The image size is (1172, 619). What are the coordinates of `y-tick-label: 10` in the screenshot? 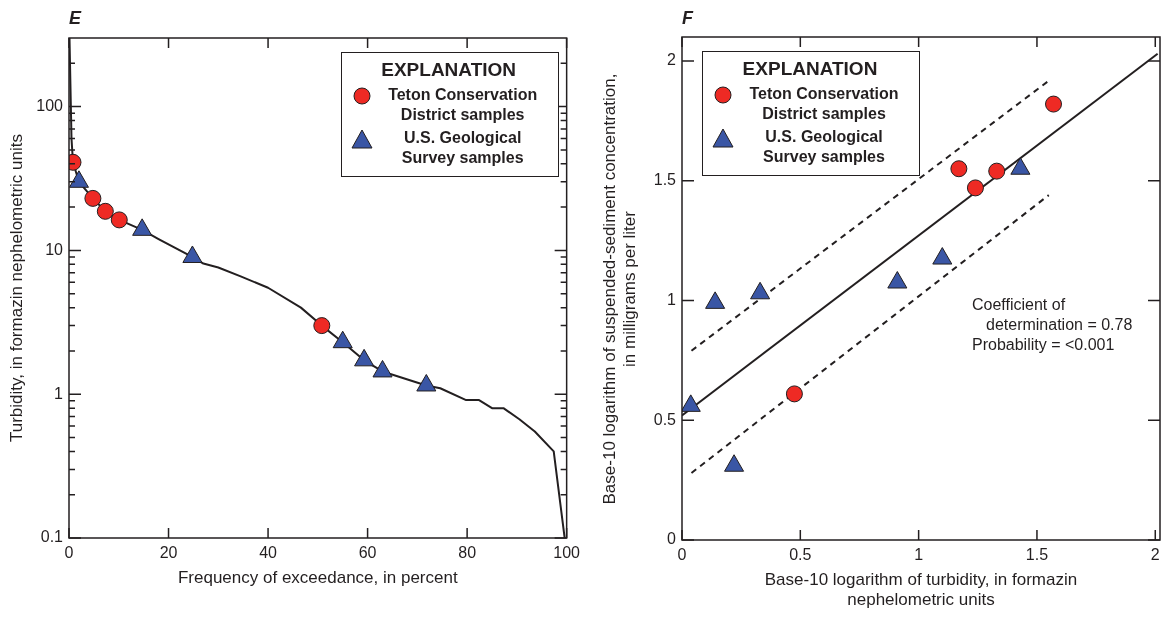 It's located at (54, 249).